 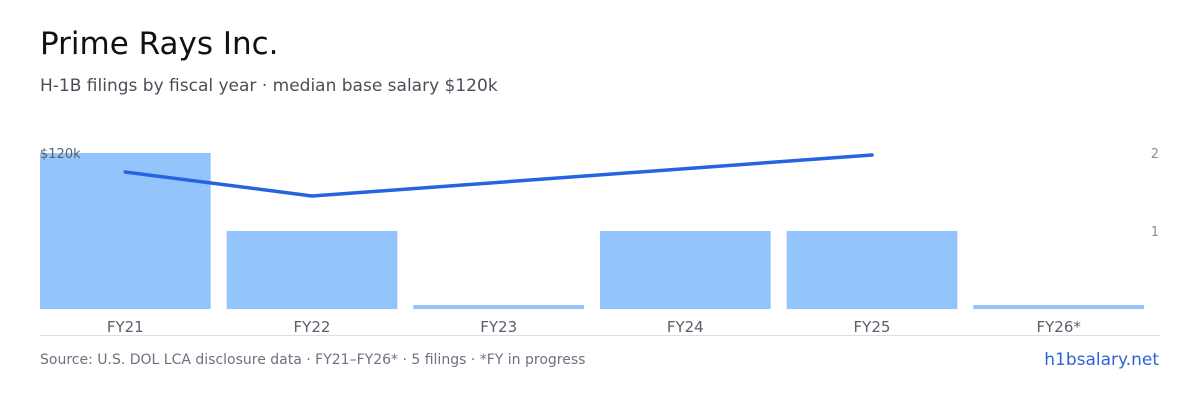 What do you see at coordinates (1059, 327) in the screenshot?
I see `category-label-5: FY26*` at bounding box center [1059, 327].